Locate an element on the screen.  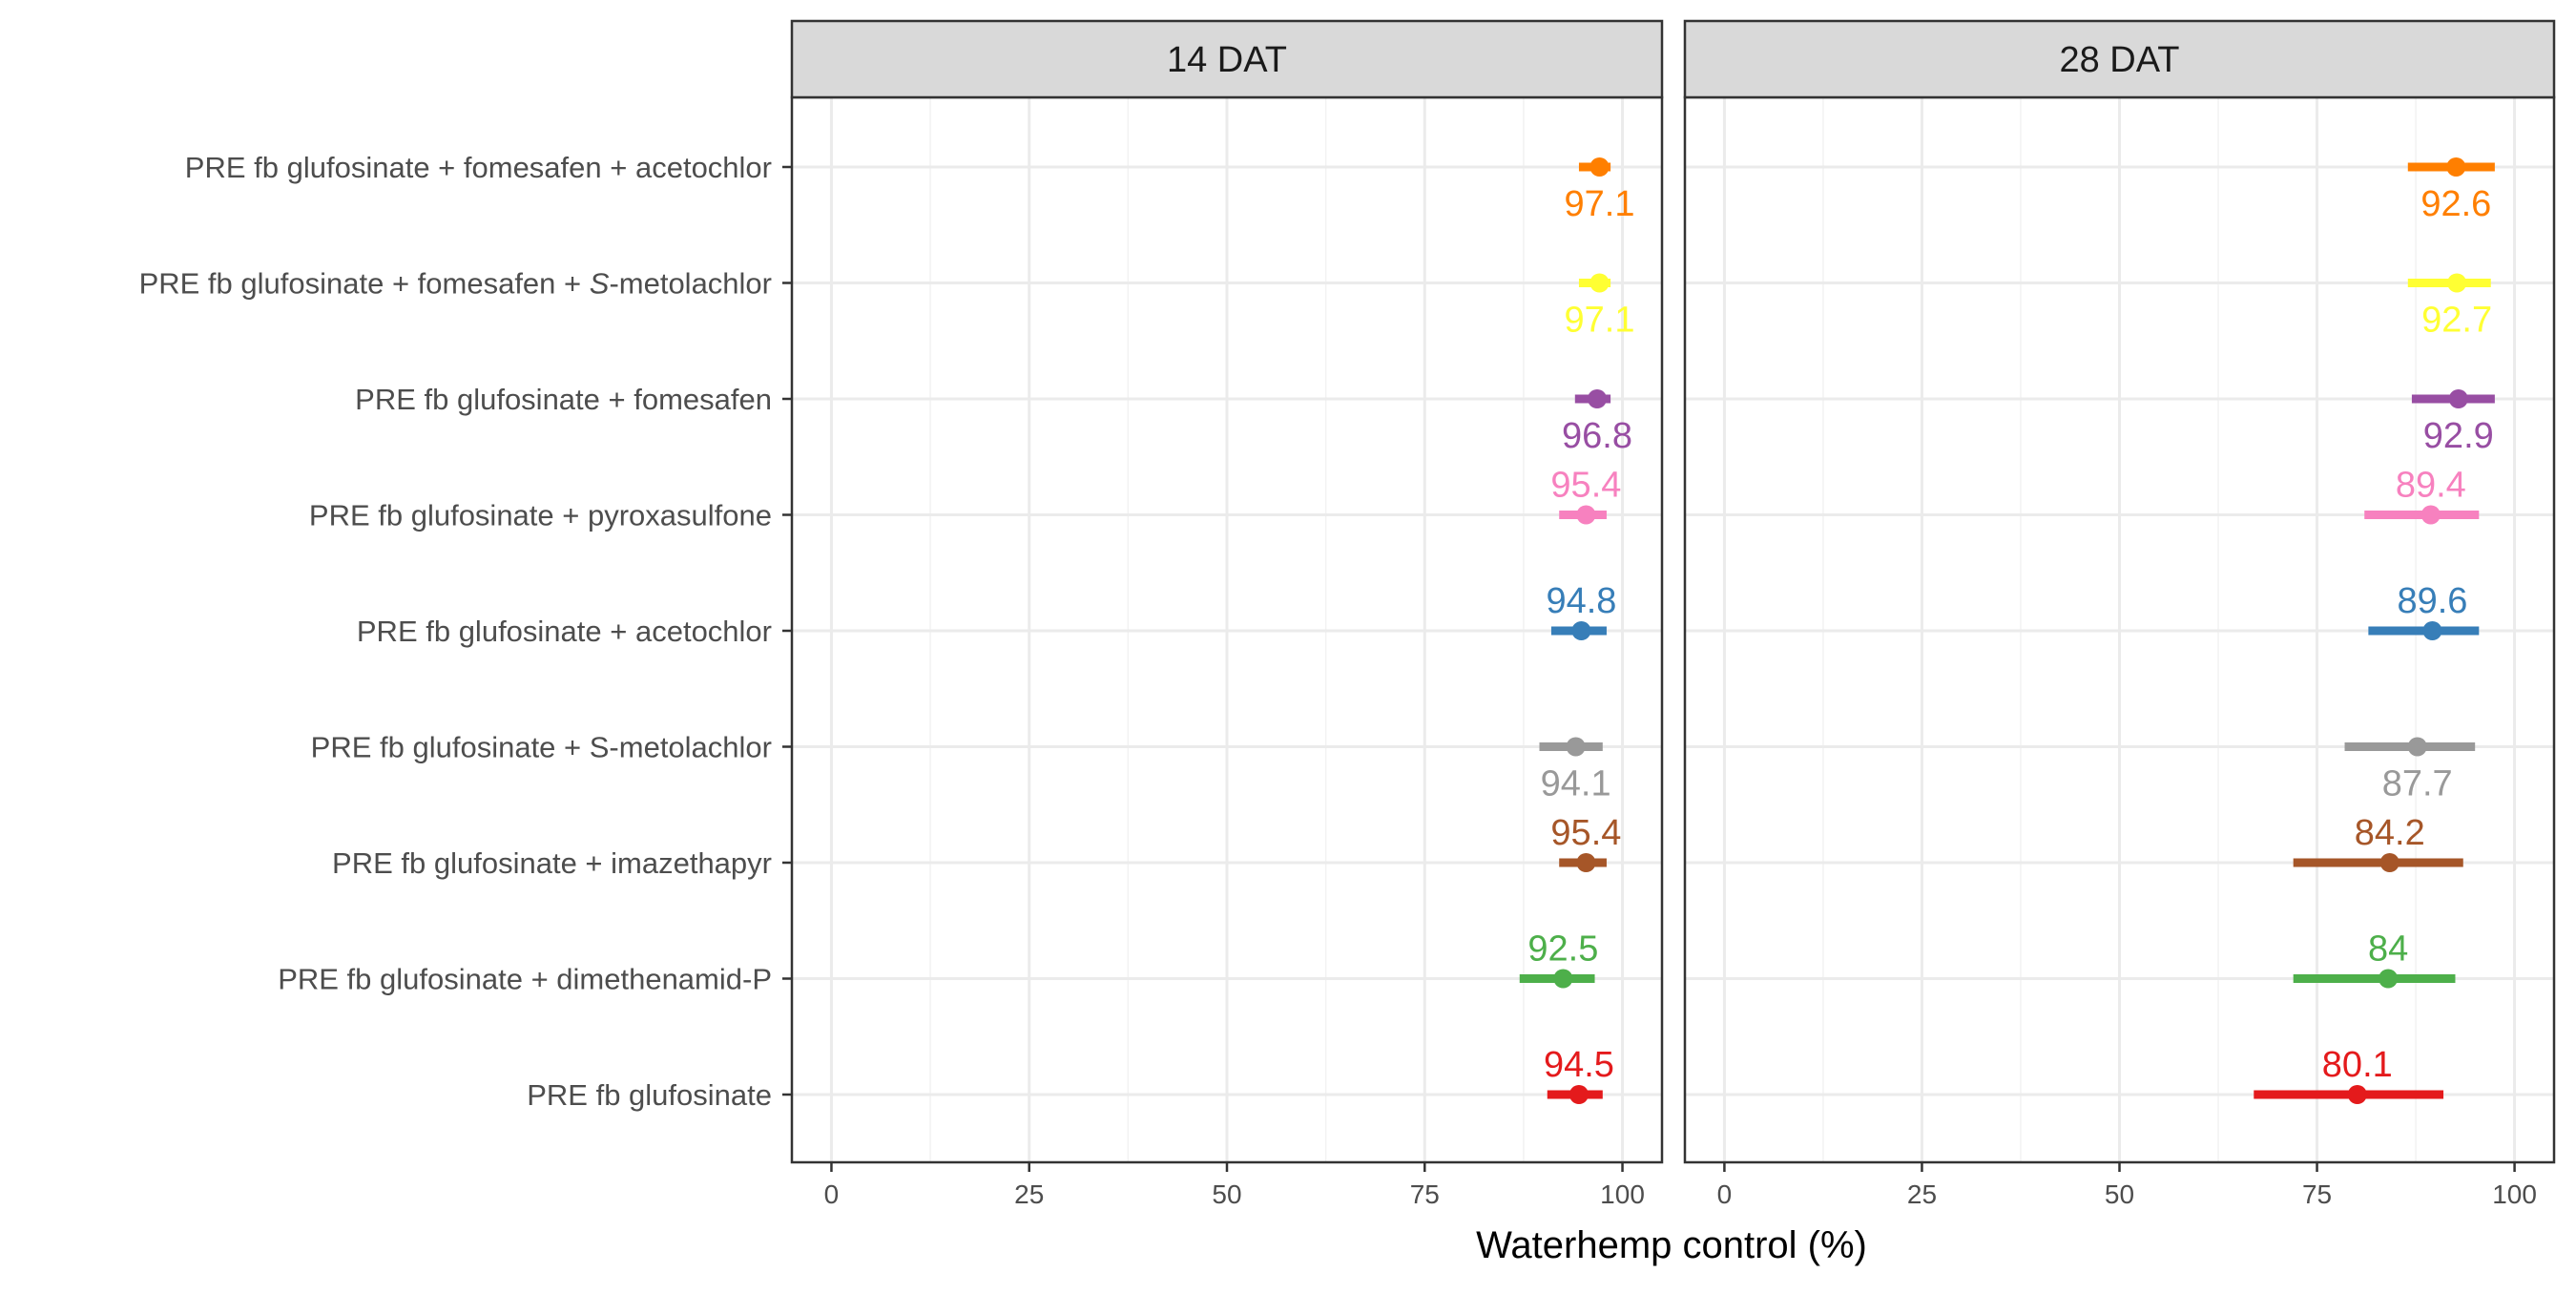
facet-strip-title: 28 DAT is located at coordinates (2119, 60).